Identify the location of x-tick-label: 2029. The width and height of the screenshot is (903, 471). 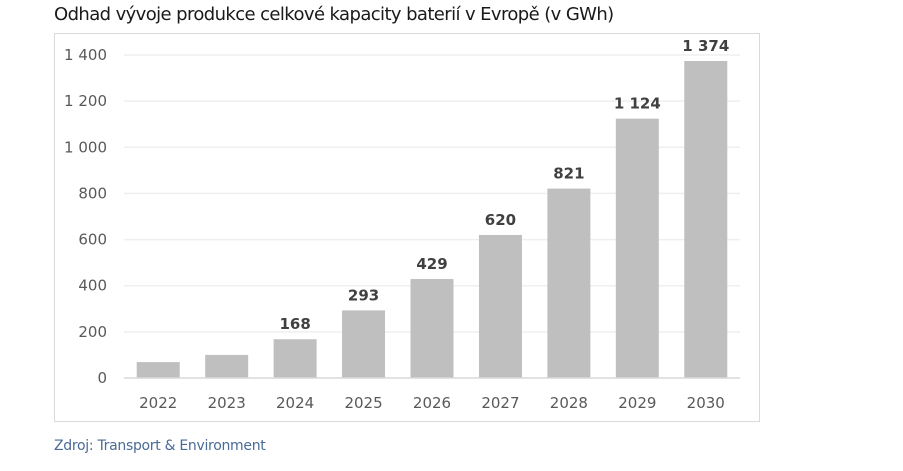
(637, 403).